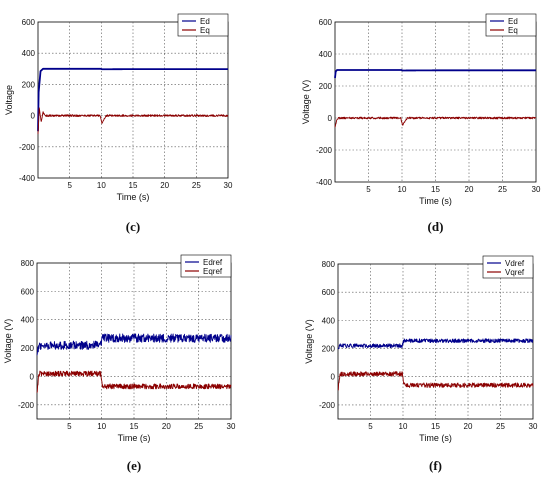  Describe the element at coordinates (133, 226) in the screenshot. I see `panel-caption: (c)` at that location.